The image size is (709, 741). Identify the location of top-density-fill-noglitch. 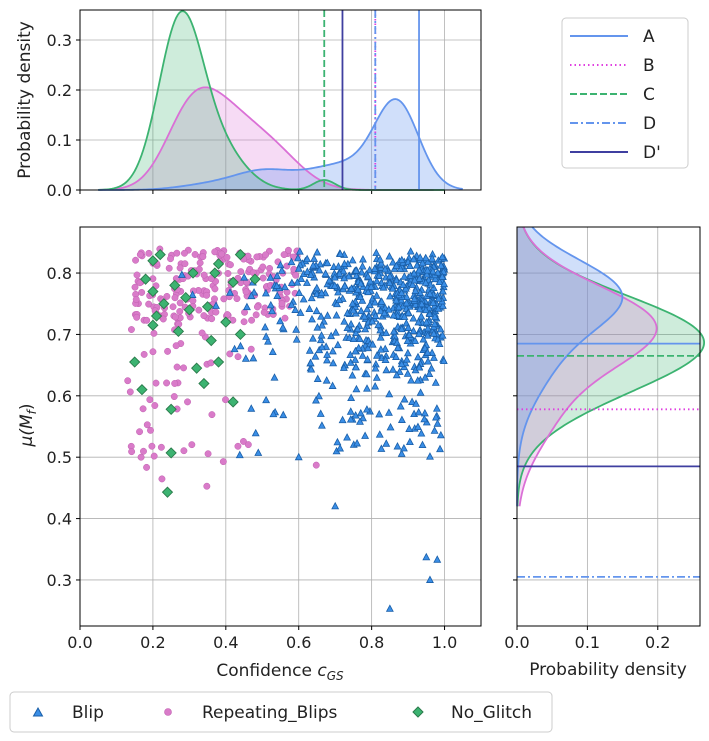
(271, 100).